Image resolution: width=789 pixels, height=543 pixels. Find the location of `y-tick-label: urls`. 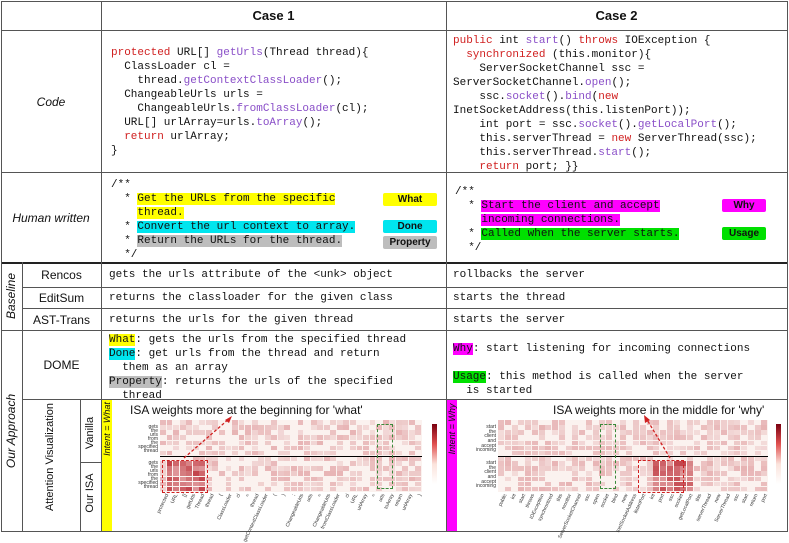

y-tick-label: urls is located at coordinates (153, 471).